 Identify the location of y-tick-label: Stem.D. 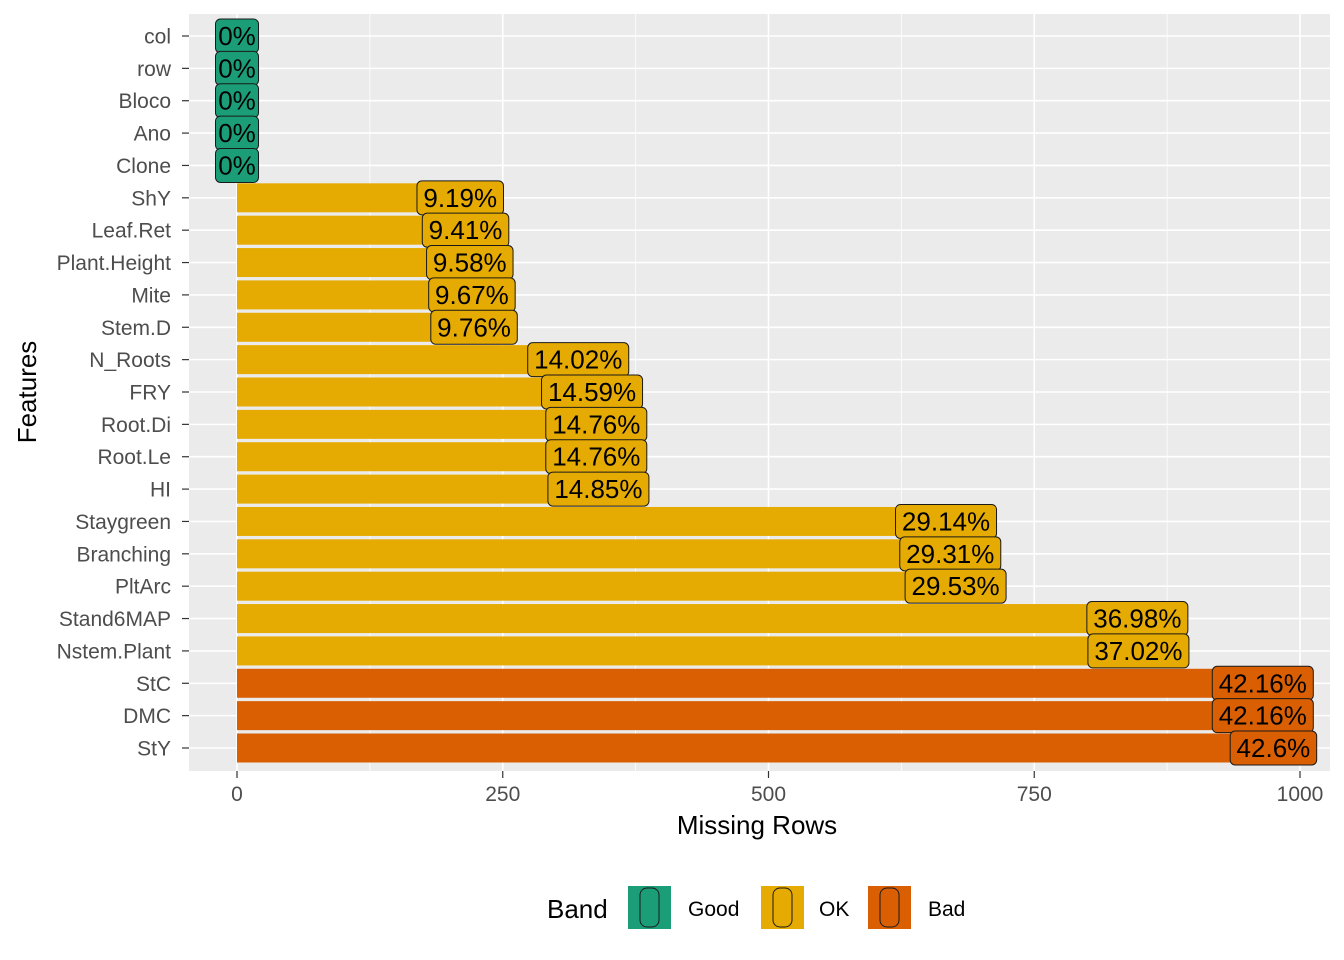
(136, 328).